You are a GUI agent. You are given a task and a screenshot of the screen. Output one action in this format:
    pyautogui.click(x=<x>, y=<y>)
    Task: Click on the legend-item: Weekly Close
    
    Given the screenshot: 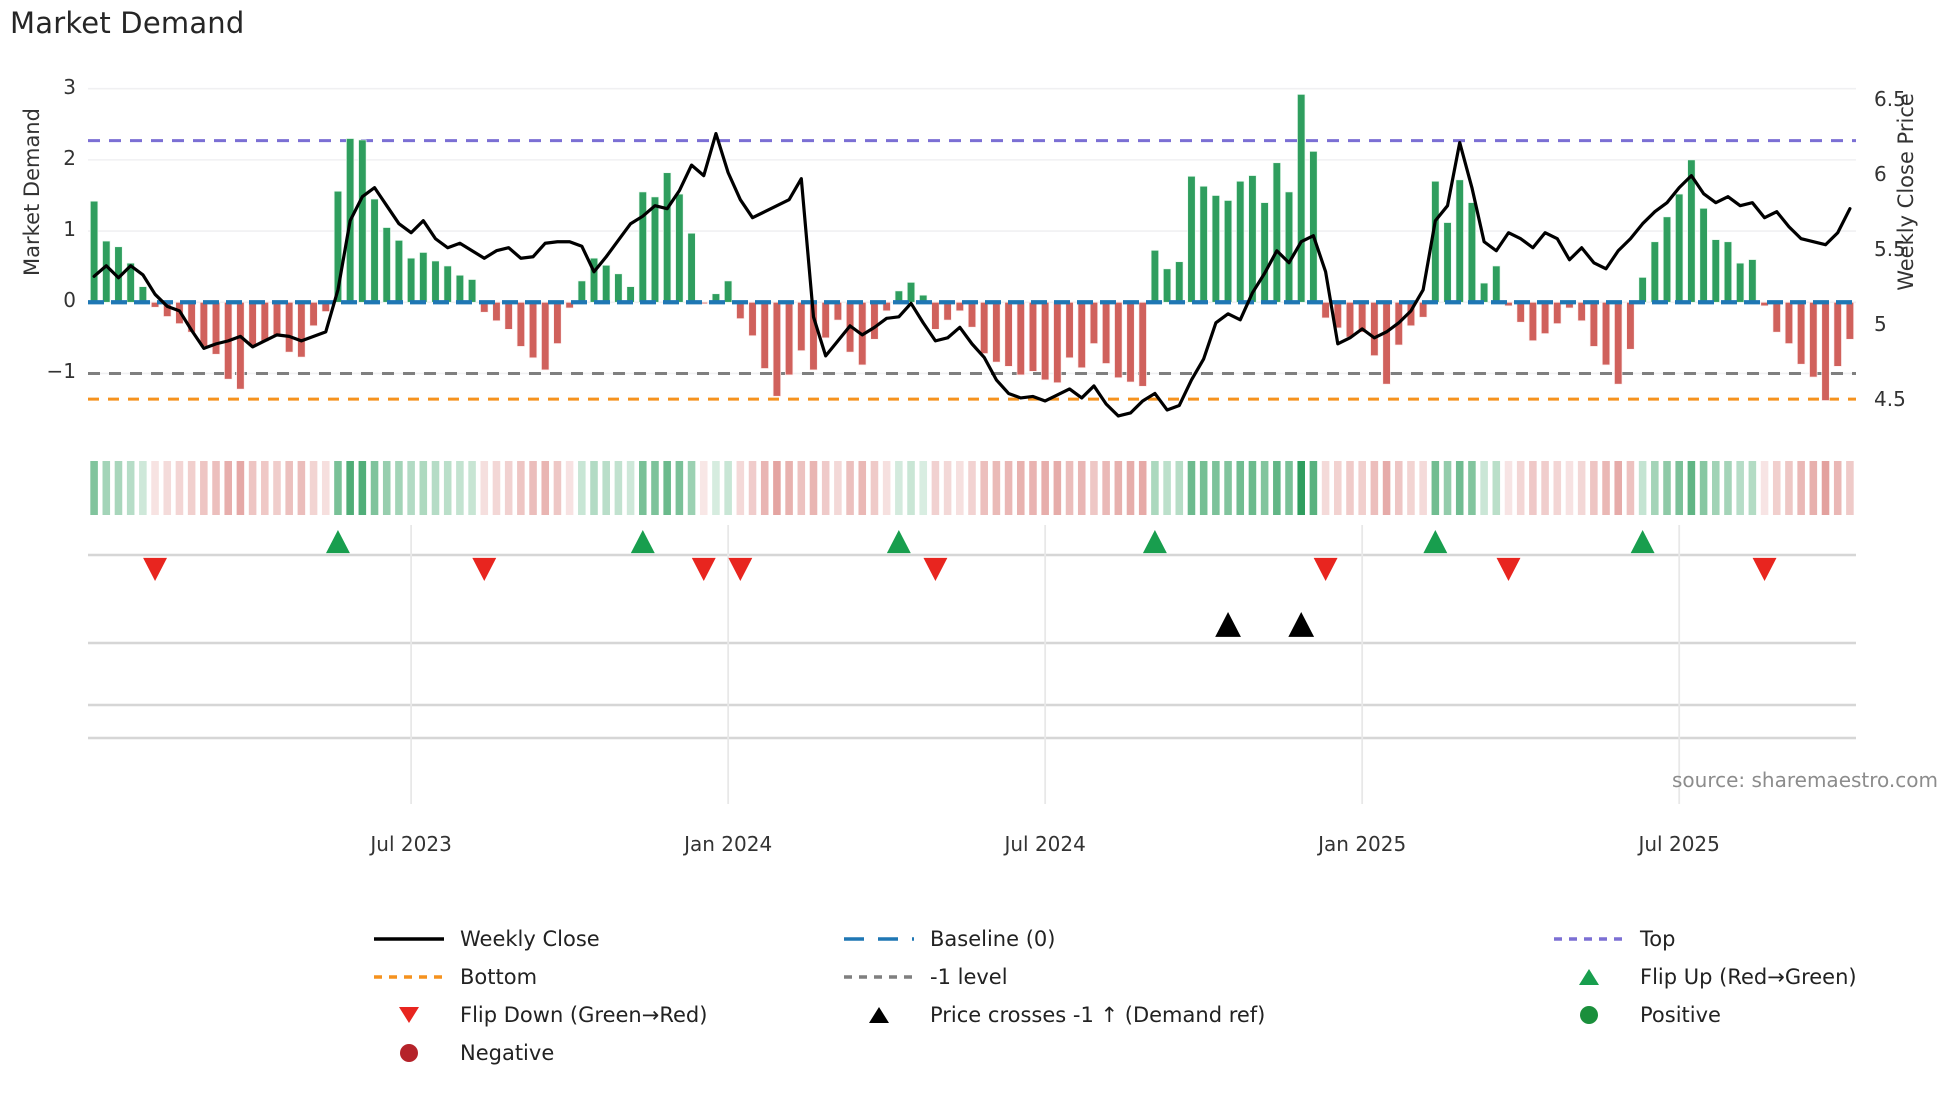 What is the action you would take?
    pyautogui.click(x=607, y=939)
    